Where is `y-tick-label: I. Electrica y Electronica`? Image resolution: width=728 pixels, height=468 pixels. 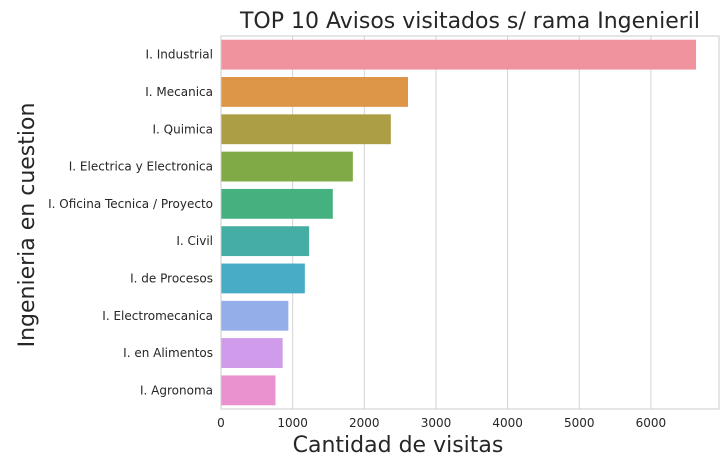 y-tick-label: I. Electrica y Electronica is located at coordinates (141, 167).